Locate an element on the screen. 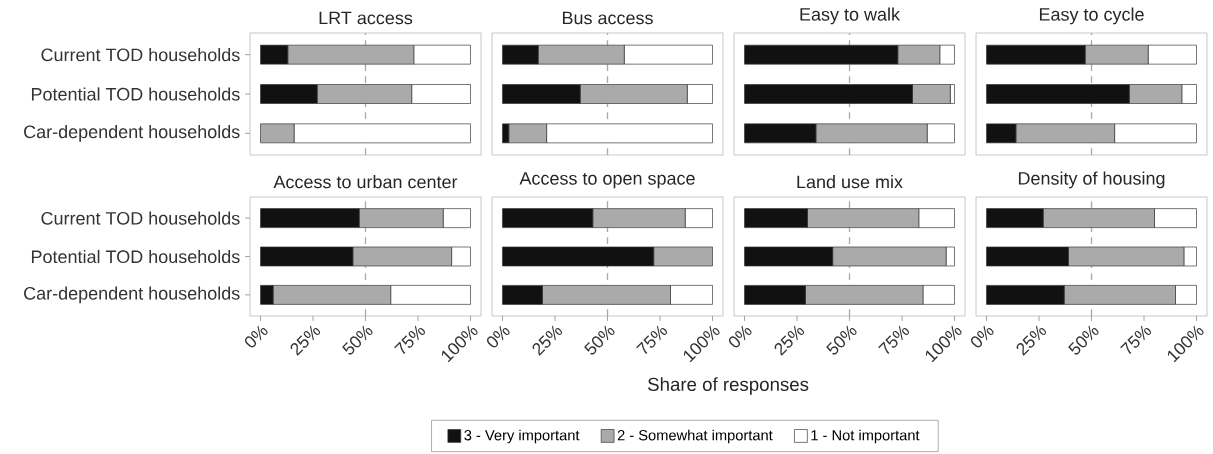  chart-title: LRT access is located at coordinates (366, 18).